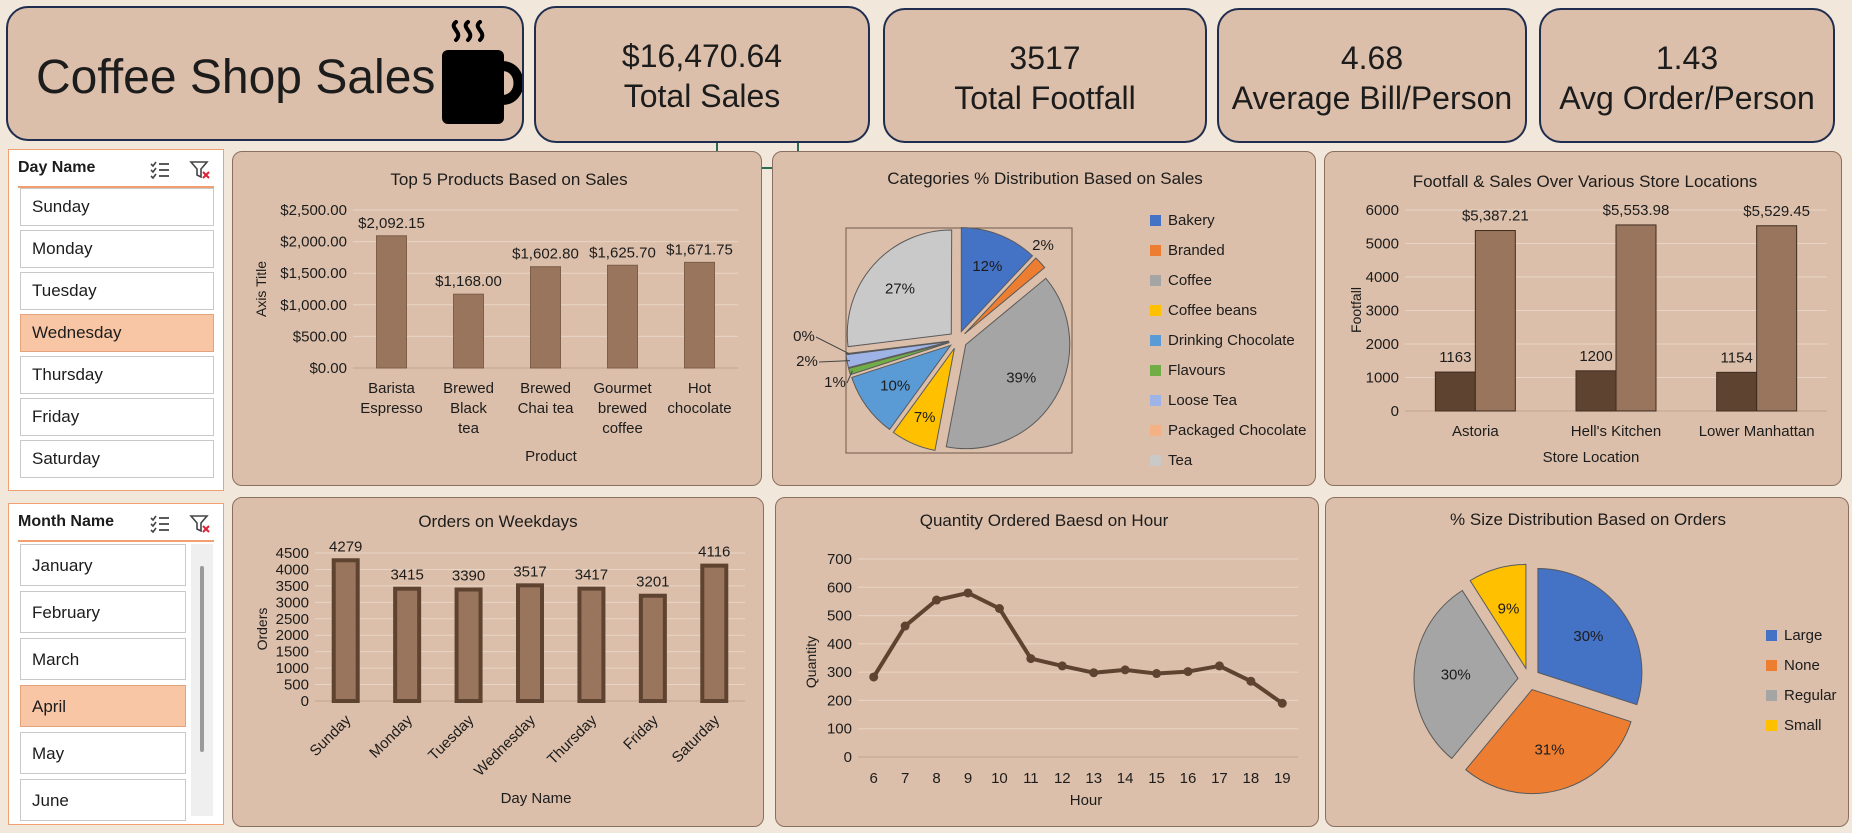 Image resolution: width=1852 pixels, height=833 pixels. Describe the element at coordinates (1212, 310) in the screenshot. I see `legend-label: Coffee beans` at that location.